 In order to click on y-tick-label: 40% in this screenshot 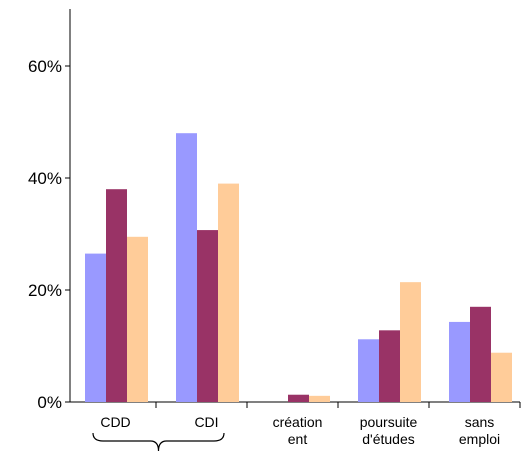, I will do `click(45, 178)`.